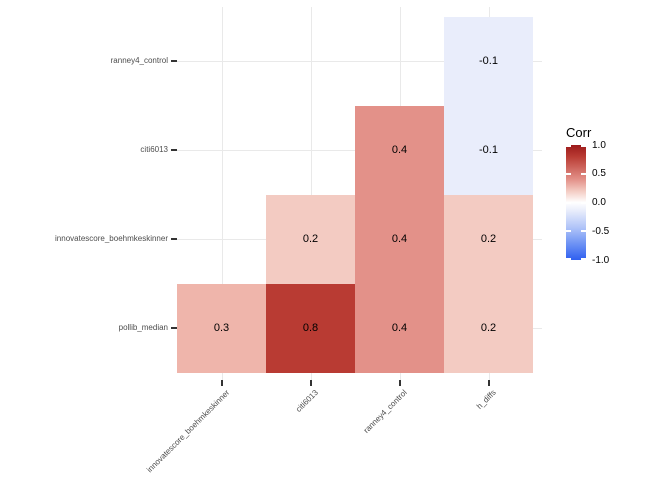 This screenshot has width=672, height=480. I want to click on legend-colorbar, so click(576, 202).